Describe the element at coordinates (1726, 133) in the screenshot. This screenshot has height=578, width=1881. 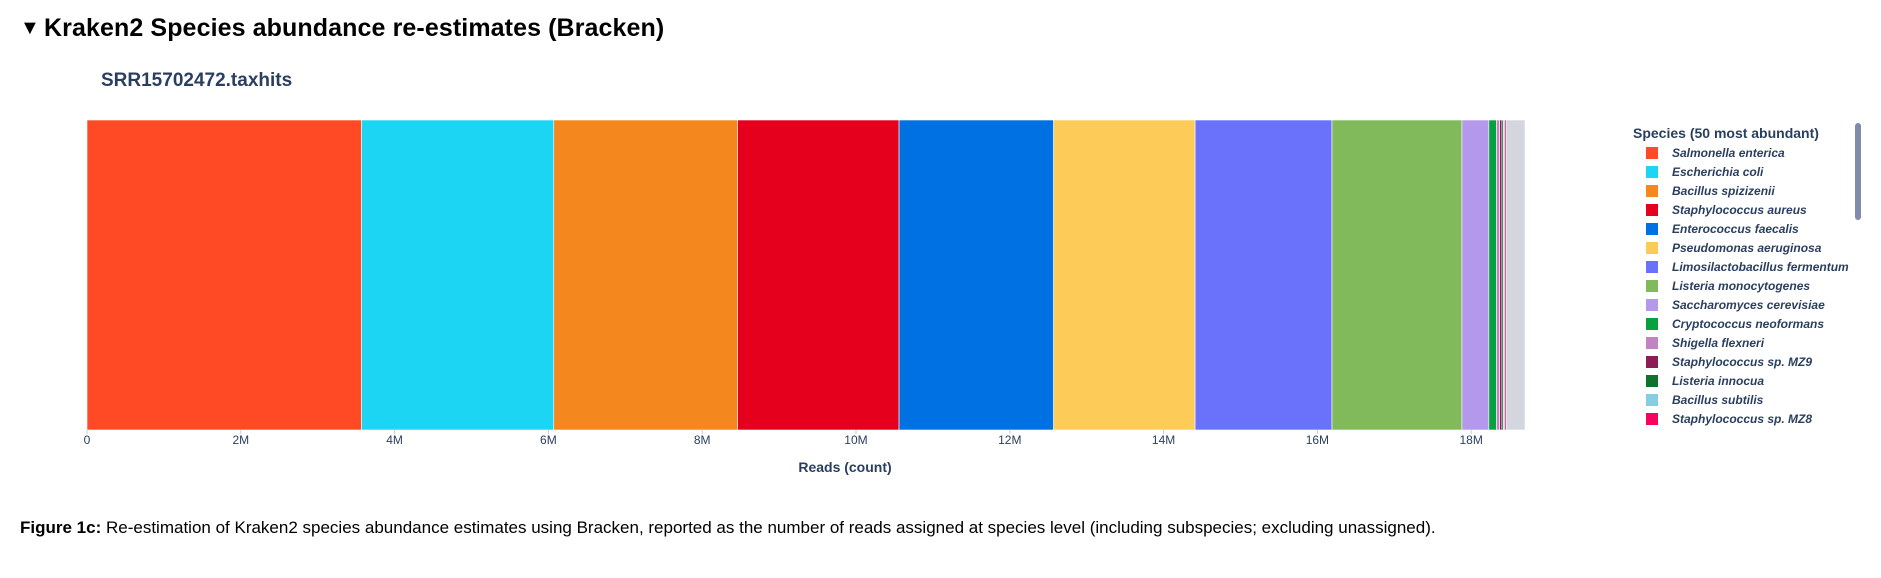
I see `legend-title: Species (50 most abundant)` at that location.